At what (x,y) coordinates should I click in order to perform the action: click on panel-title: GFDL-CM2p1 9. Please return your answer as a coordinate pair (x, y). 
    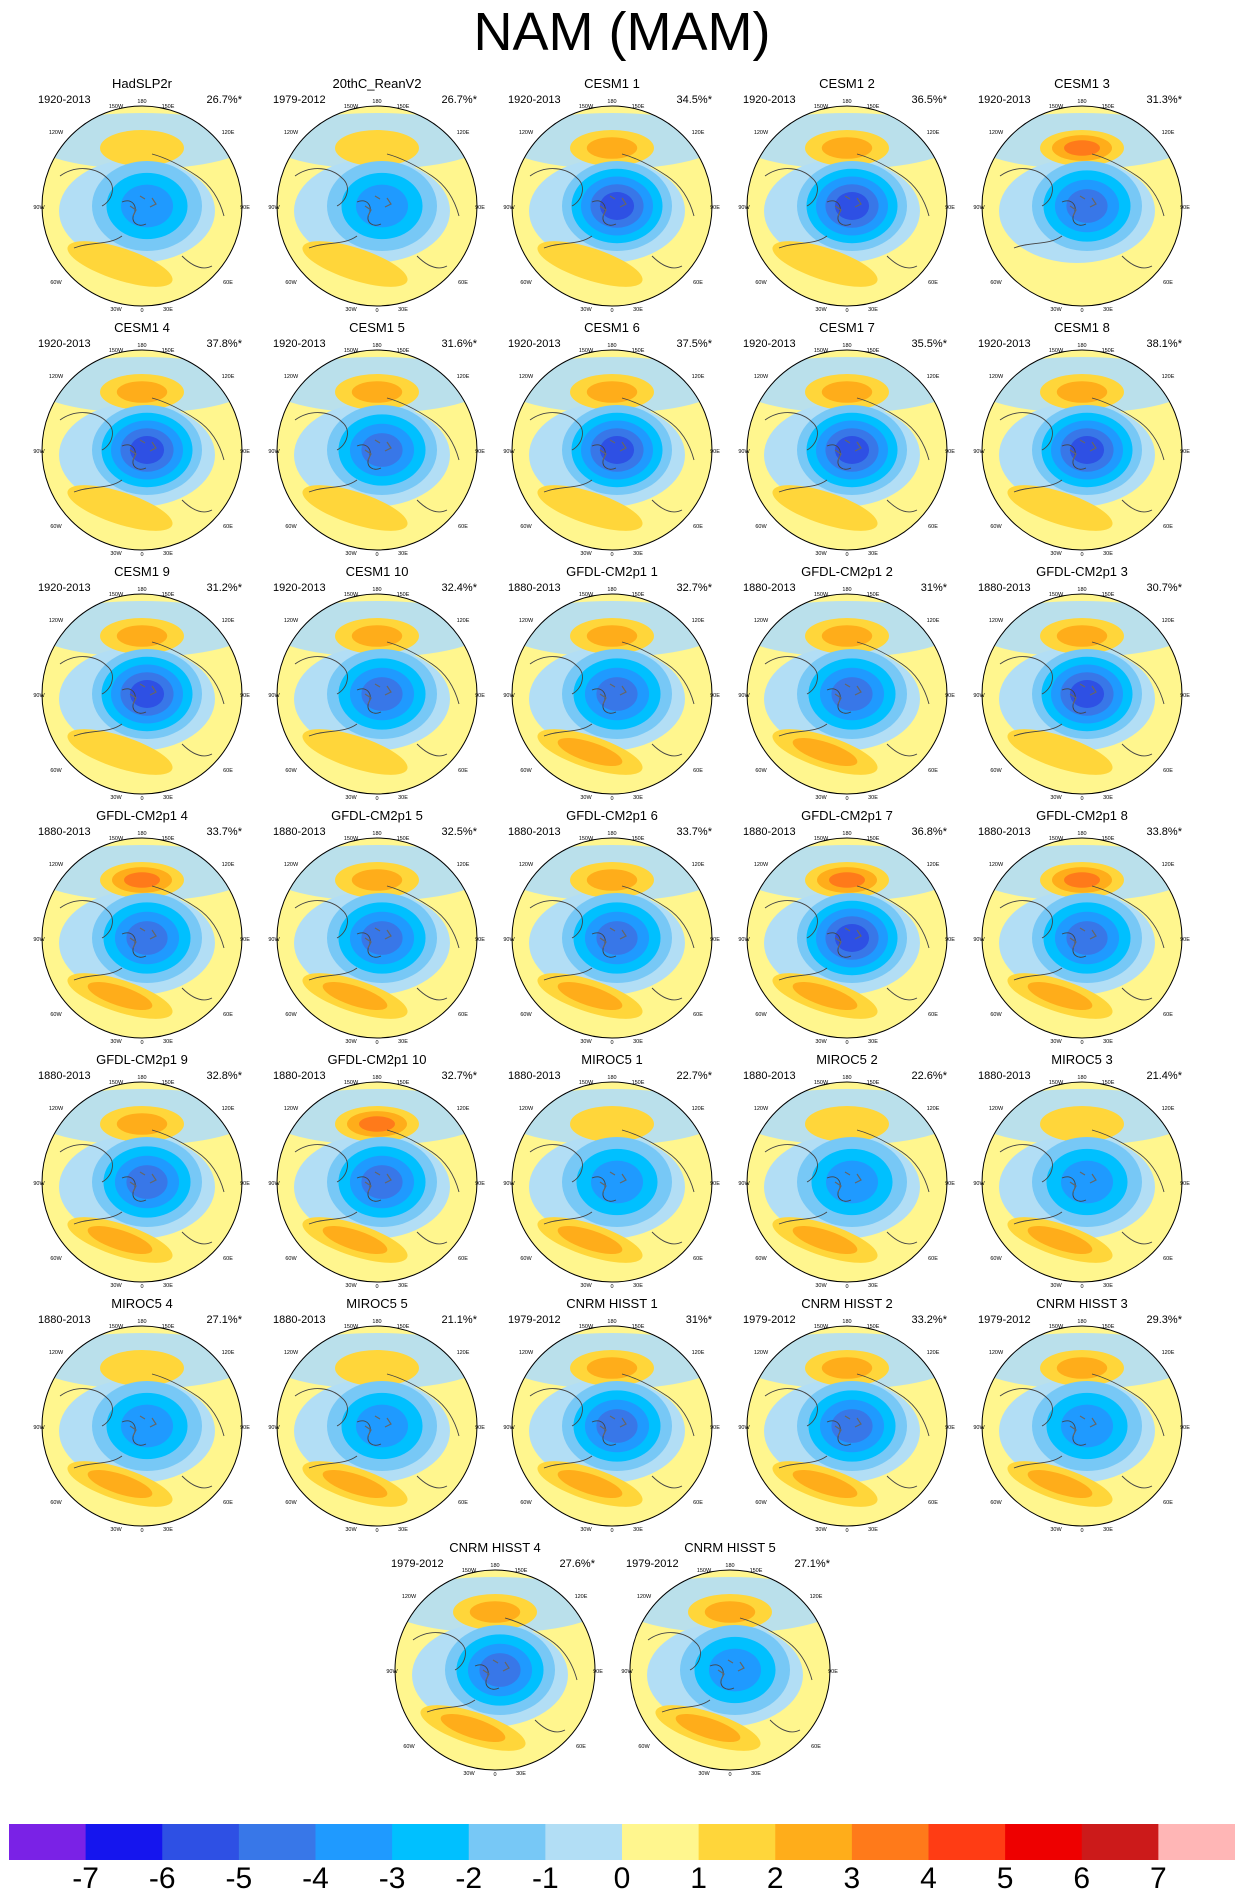
    Looking at the image, I should click on (142, 1059).